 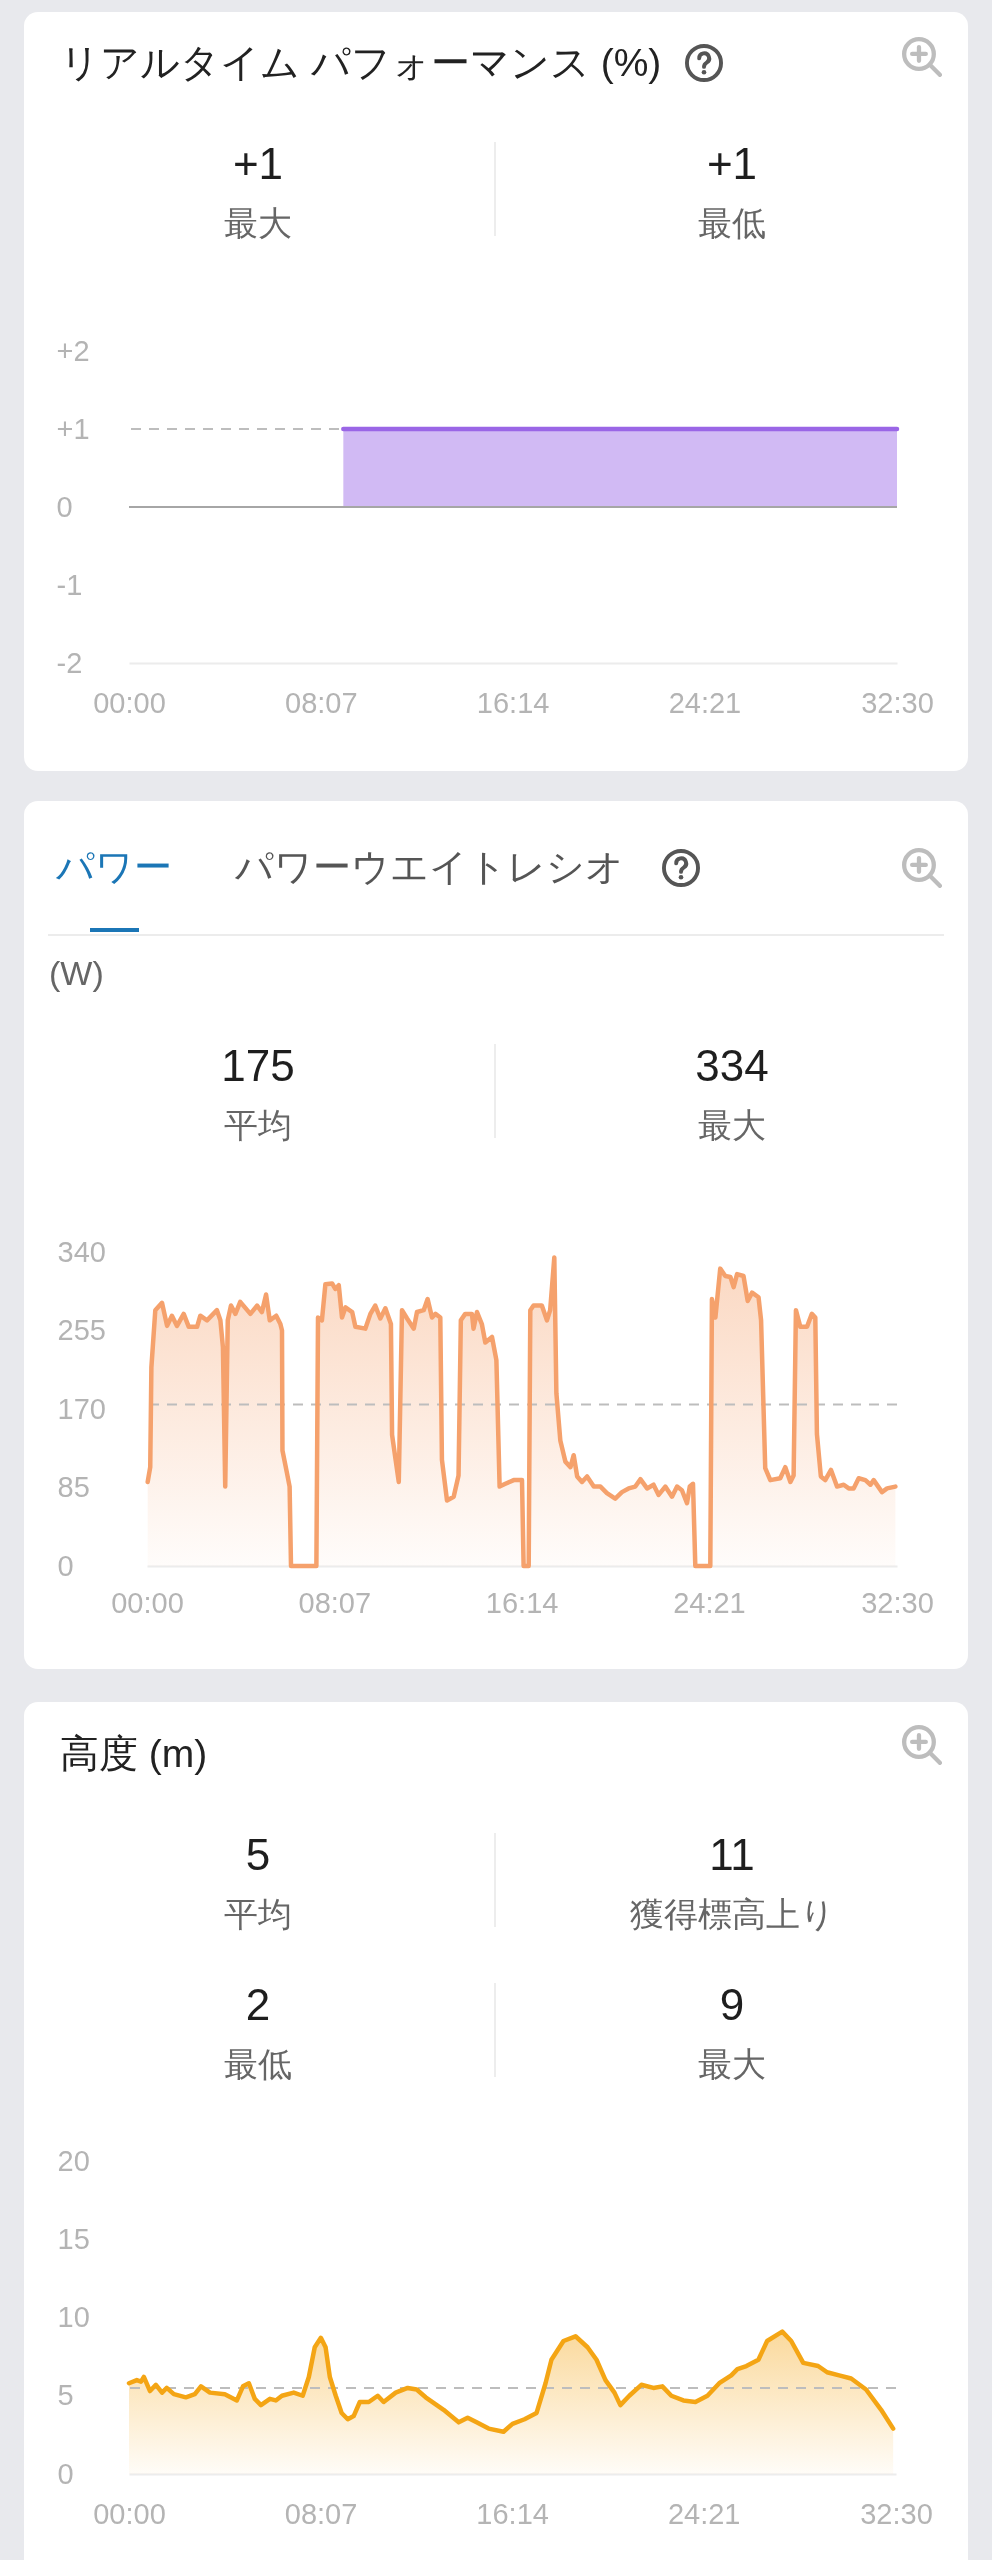 What do you see at coordinates (81, 1330) in the screenshot?
I see `y-tick-label: 255` at bounding box center [81, 1330].